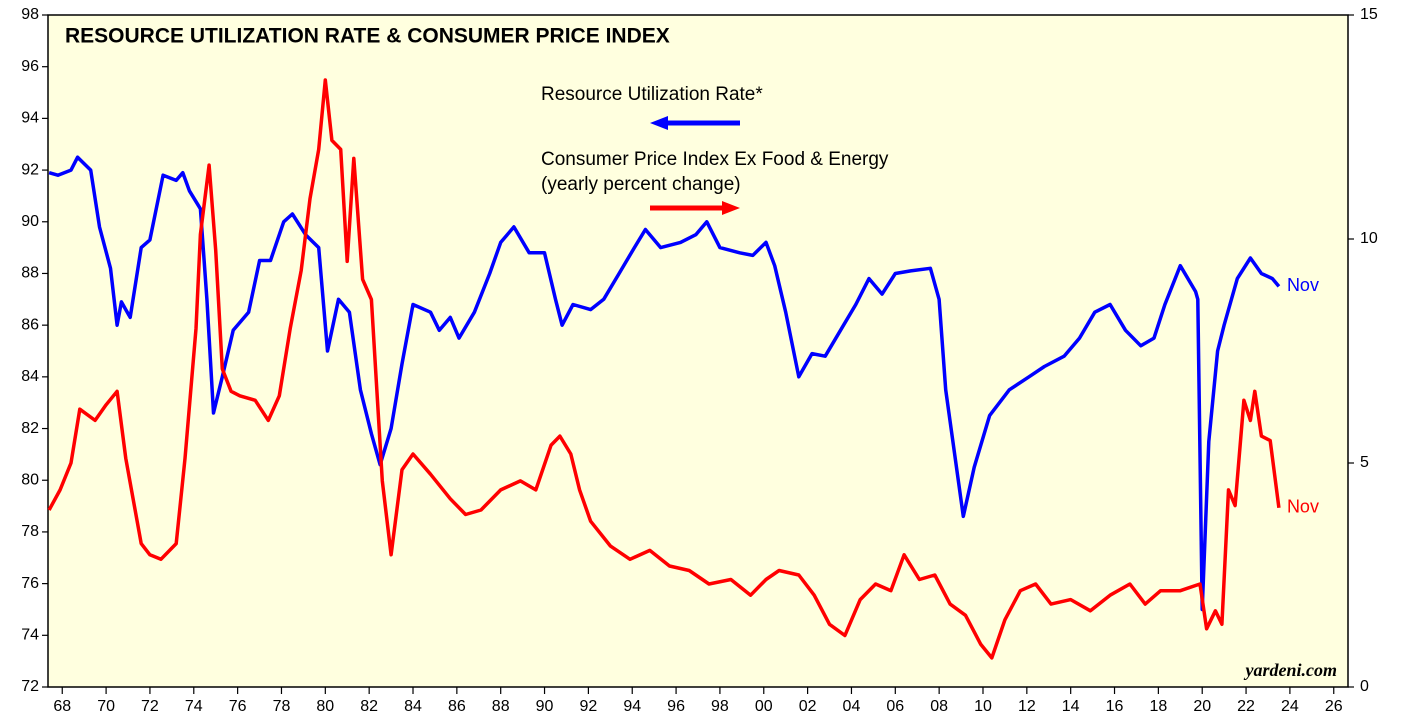 The image size is (1407, 724). Describe the element at coordinates (194, 706) in the screenshot. I see `x-tick-label: 74` at that location.